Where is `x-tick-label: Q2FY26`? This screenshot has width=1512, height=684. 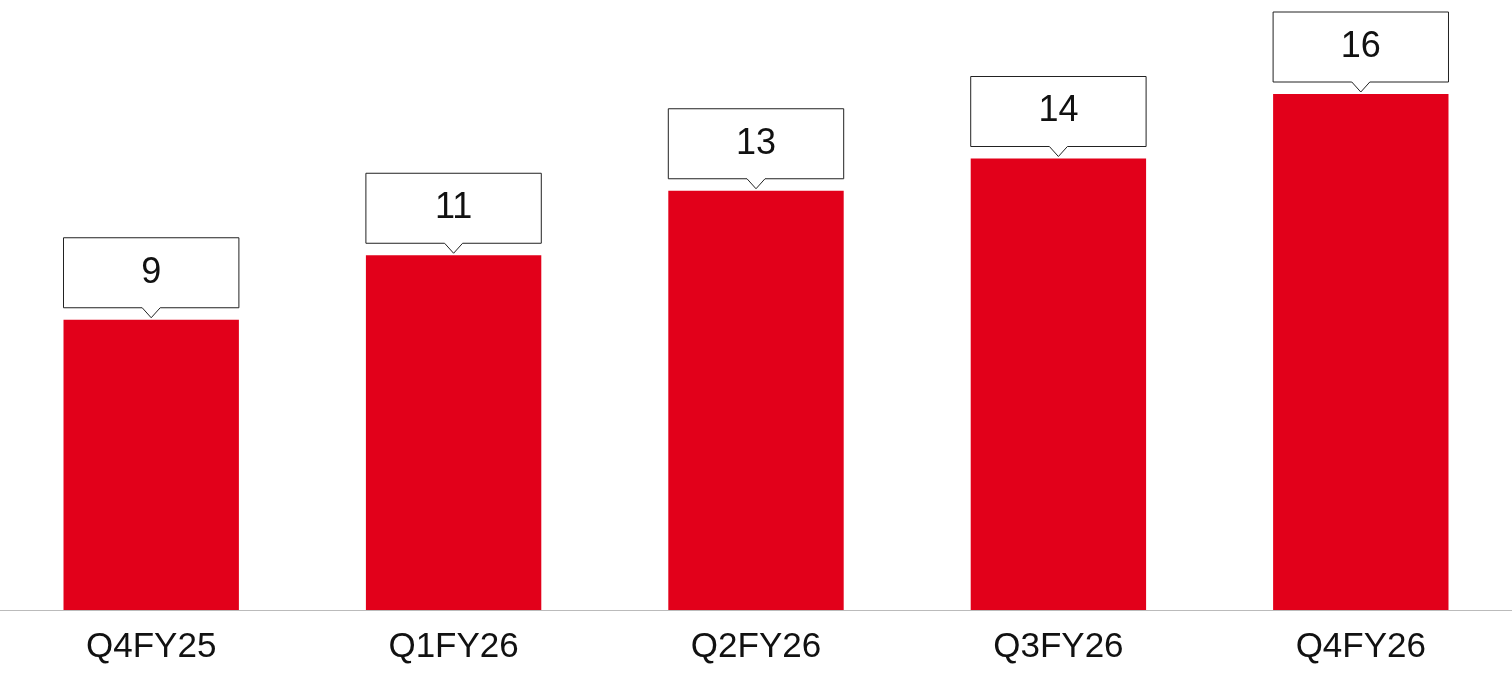 x-tick-label: Q2FY26 is located at coordinates (756, 644).